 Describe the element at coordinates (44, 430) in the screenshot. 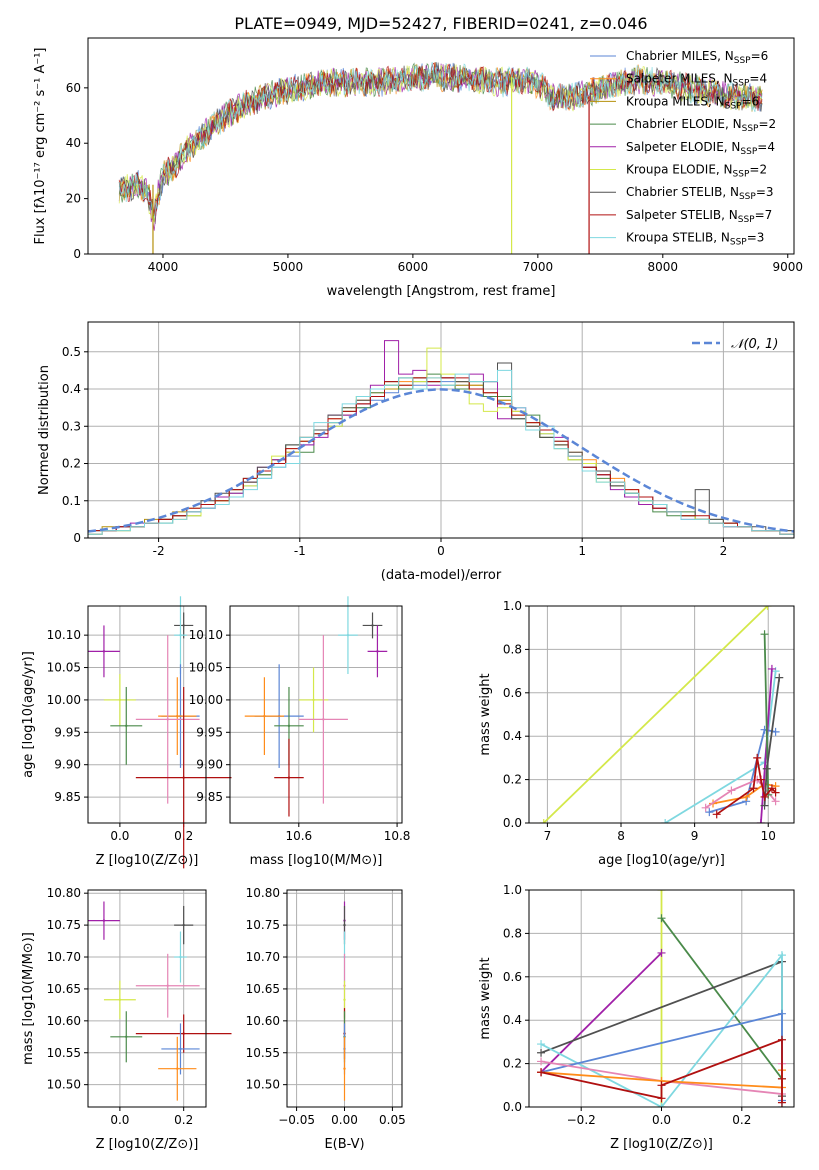

I see `y-axis-label: Normed distribution` at that location.